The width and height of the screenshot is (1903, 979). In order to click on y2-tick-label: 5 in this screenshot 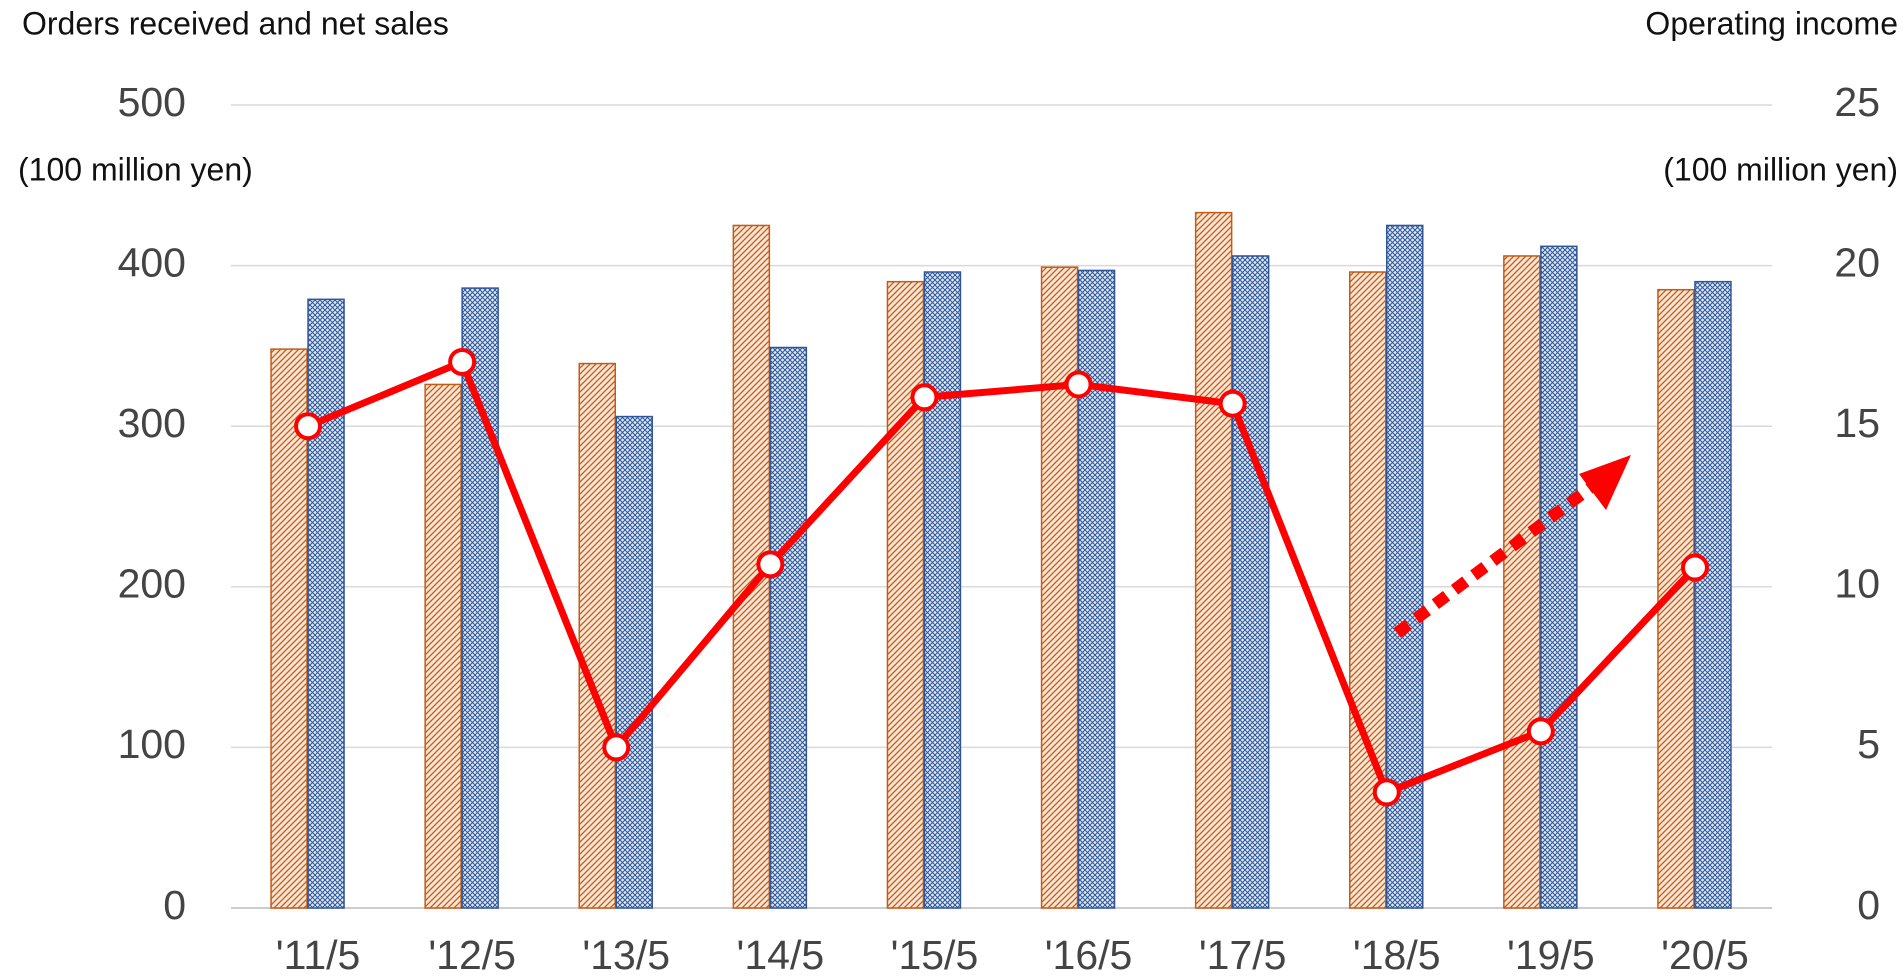, I will do `click(1868, 744)`.